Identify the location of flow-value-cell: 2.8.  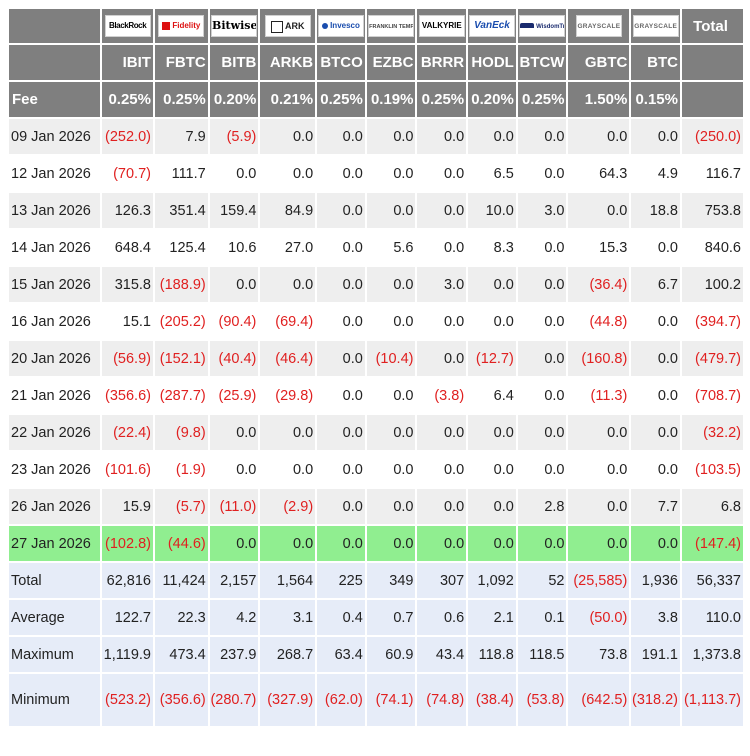
(542, 506).